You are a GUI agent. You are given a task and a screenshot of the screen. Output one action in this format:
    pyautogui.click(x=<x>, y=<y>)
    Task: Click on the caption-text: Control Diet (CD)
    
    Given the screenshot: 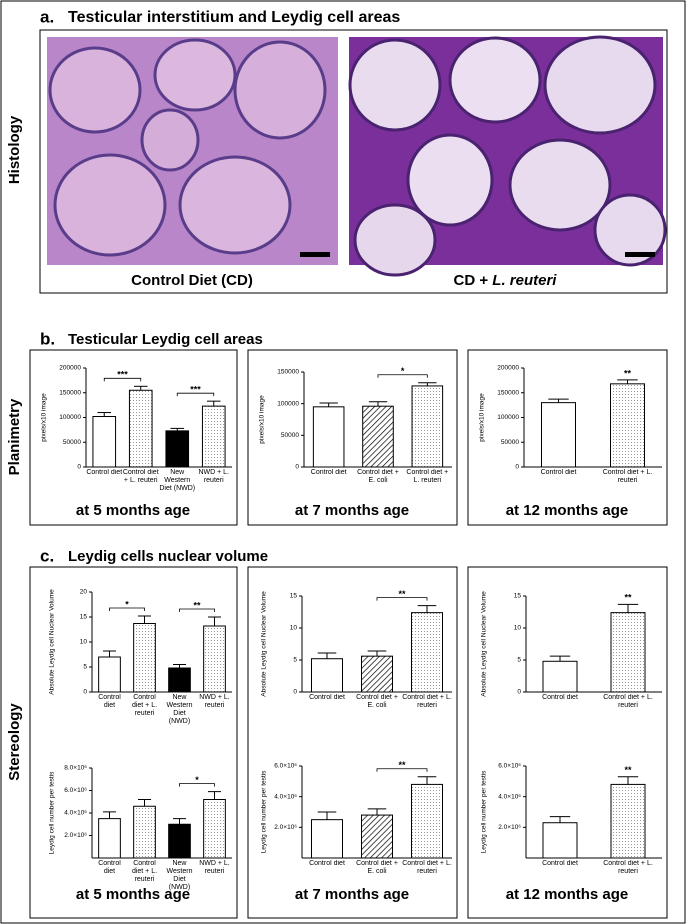 What is the action you would take?
    pyautogui.click(x=192, y=280)
    